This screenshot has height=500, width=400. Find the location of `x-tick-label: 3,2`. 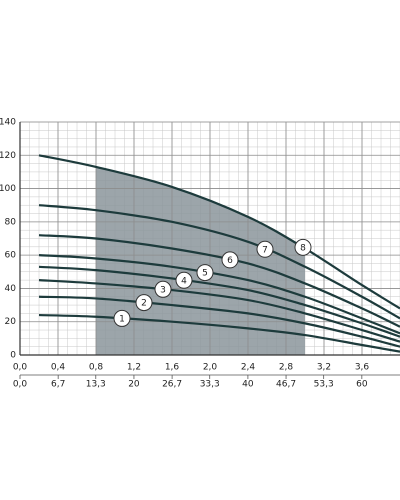

x-tick-label: 3,2 is located at coordinates (324, 368).